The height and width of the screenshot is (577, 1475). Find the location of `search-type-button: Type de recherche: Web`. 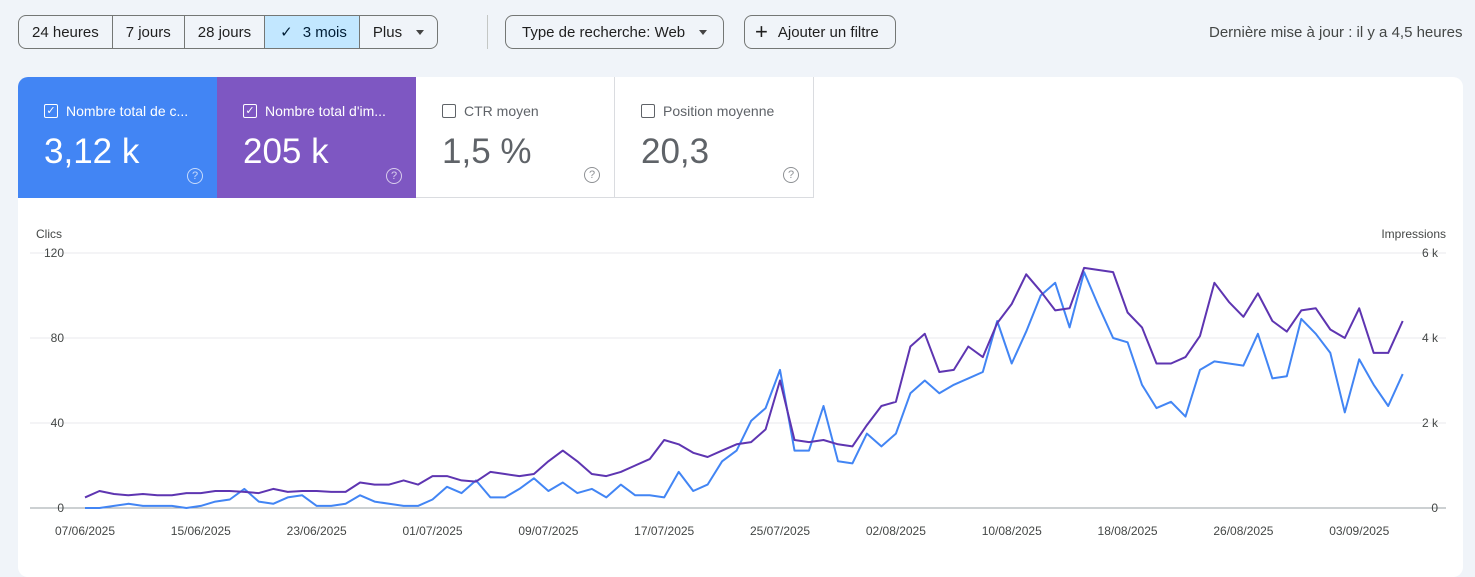

search-type-button: Type de recherche: Web is located at coordinates (615, 32).